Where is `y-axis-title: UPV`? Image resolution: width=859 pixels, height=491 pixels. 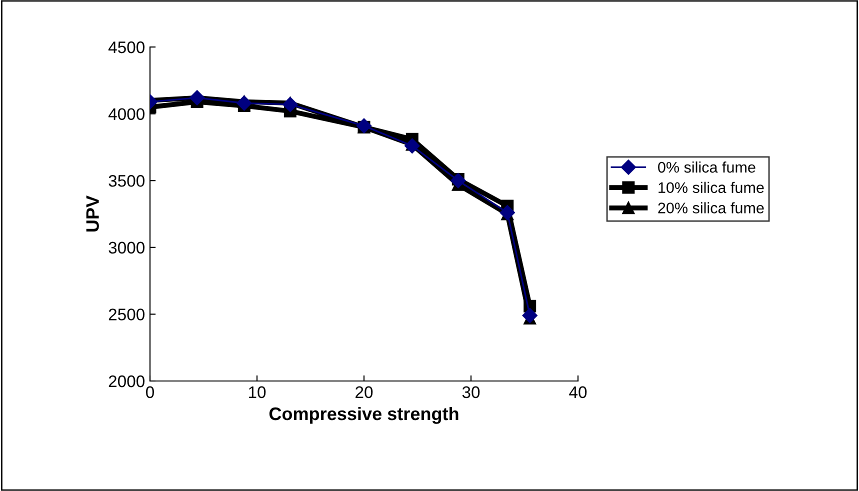
y-axis-title: UPV is located at coordinates (92, 214).